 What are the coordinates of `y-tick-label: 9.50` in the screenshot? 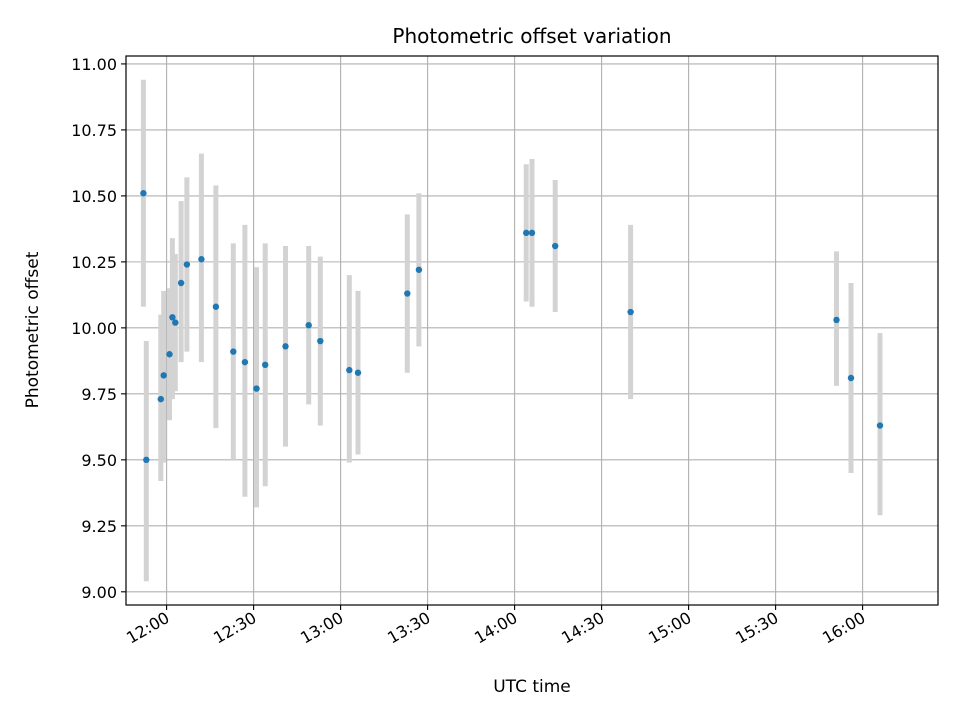 It's located at (99, 460).